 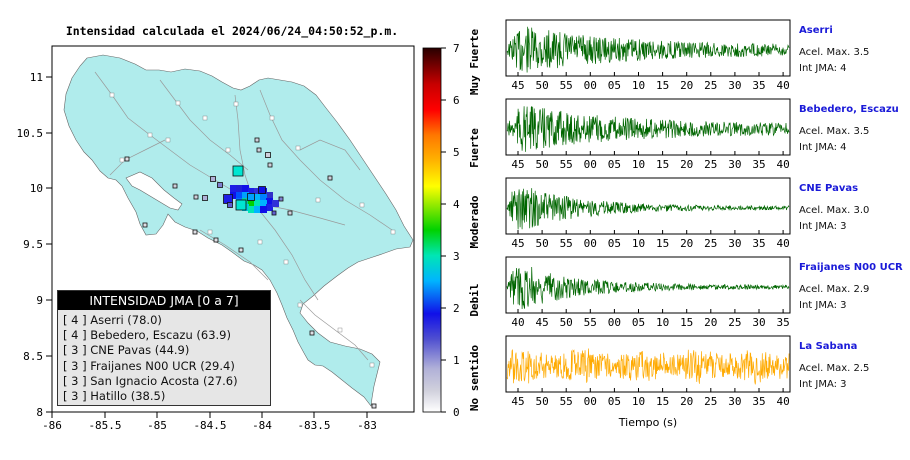 I want to click on colorbar-tick-label: 2, so click(x=456, y=308).